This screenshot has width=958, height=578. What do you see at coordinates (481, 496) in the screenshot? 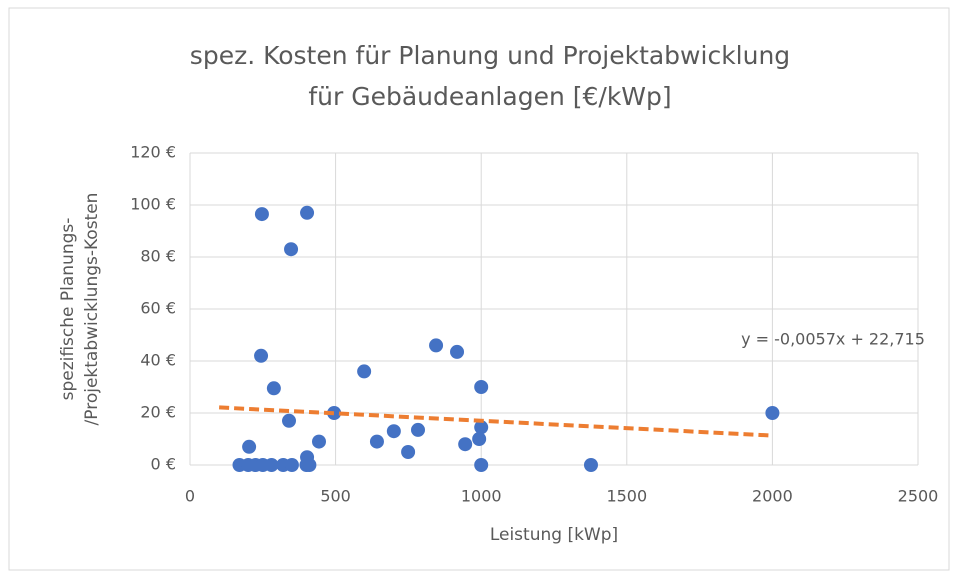
I see `x-tick-label: 1000` at bounding box center [481, 496].